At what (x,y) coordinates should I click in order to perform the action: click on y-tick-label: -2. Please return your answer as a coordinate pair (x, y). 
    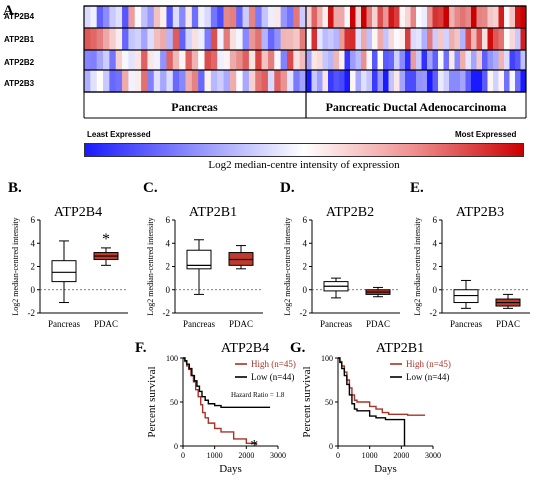
    Looking at the image, I should click on (434, 313).